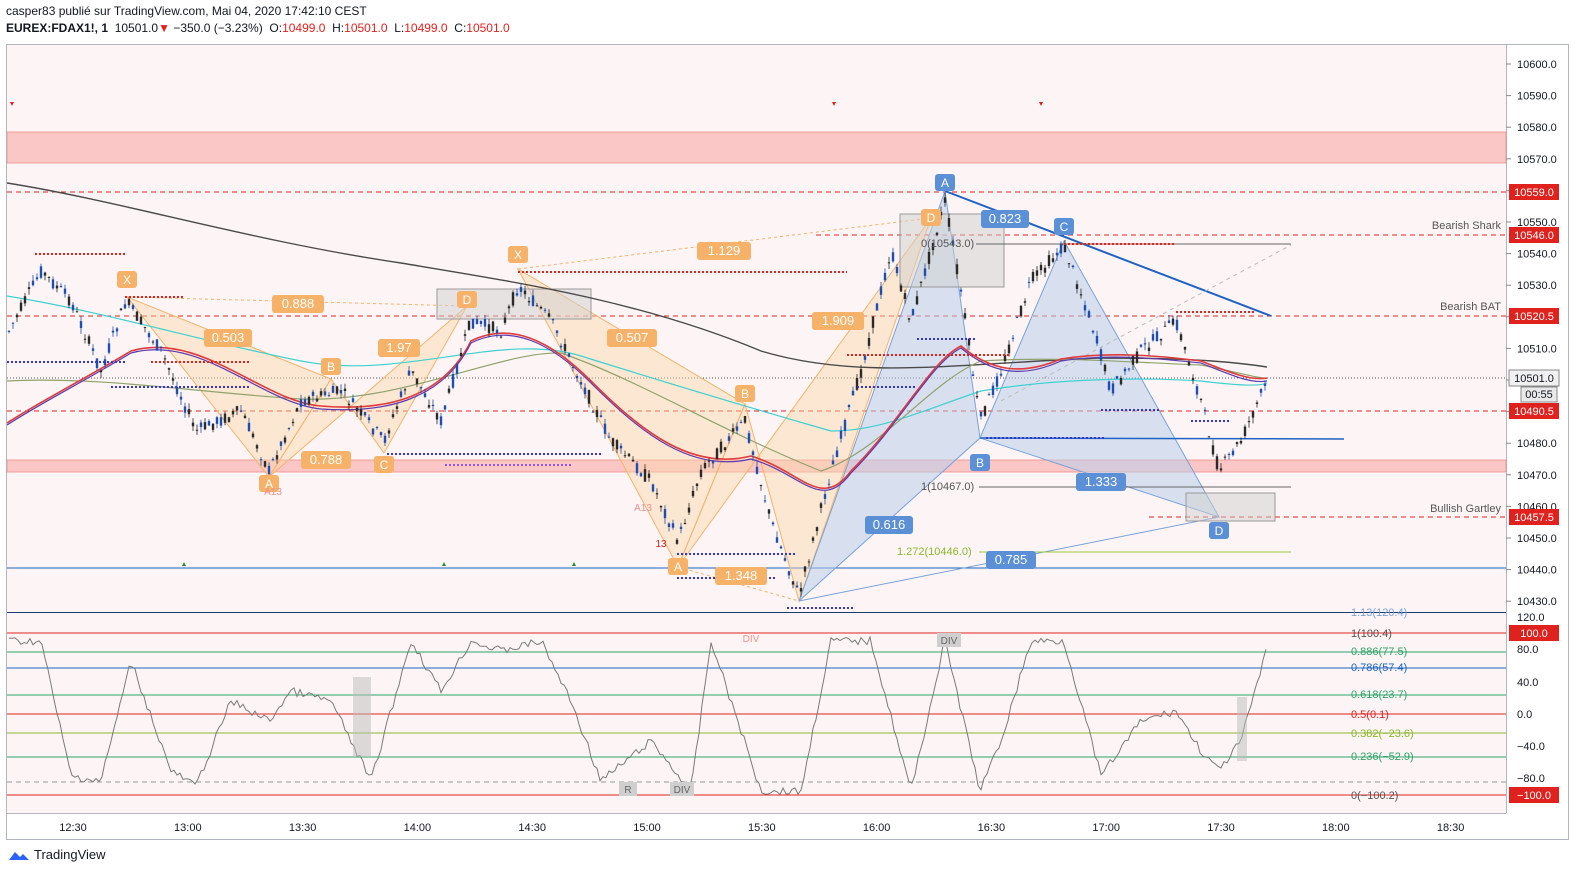  What do you see at coordinates (57, 28) in the screenshot?
I see `symbol-label: EUREX:FDAX1!, 1` at bounding box center [57, 28].